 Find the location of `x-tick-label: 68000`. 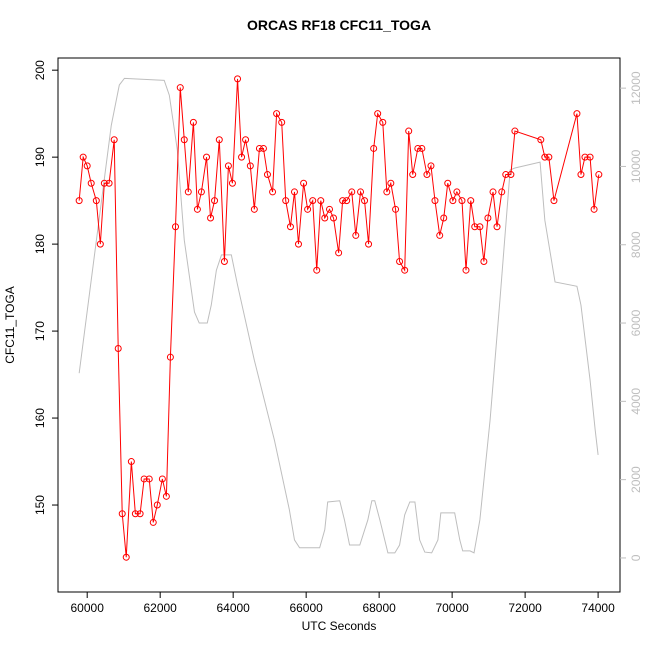

x-tick-label: 68000 is located at coordinates (379, 608).